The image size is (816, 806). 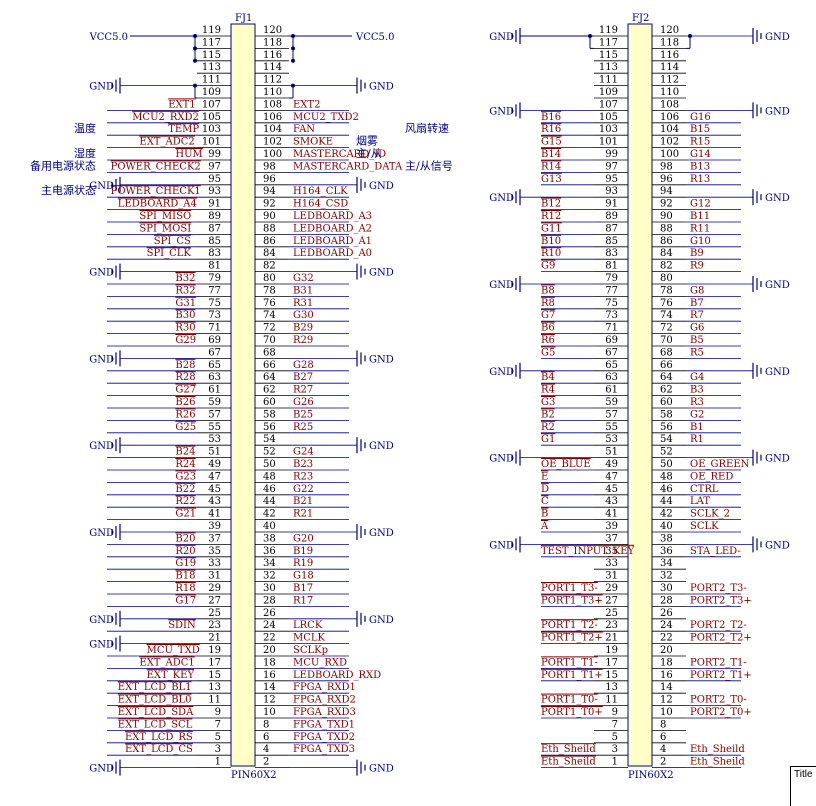 I want to click on net-label-right: FPGA_TXD1, so click(x=324, y=724).